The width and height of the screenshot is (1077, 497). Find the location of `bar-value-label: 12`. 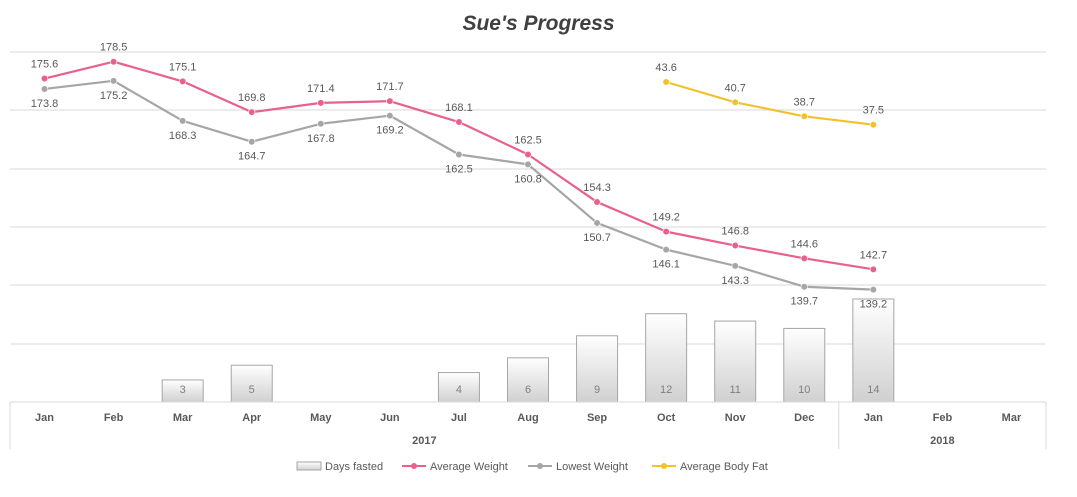

bar-value-label: 12 is located at coordinates (666, 390).